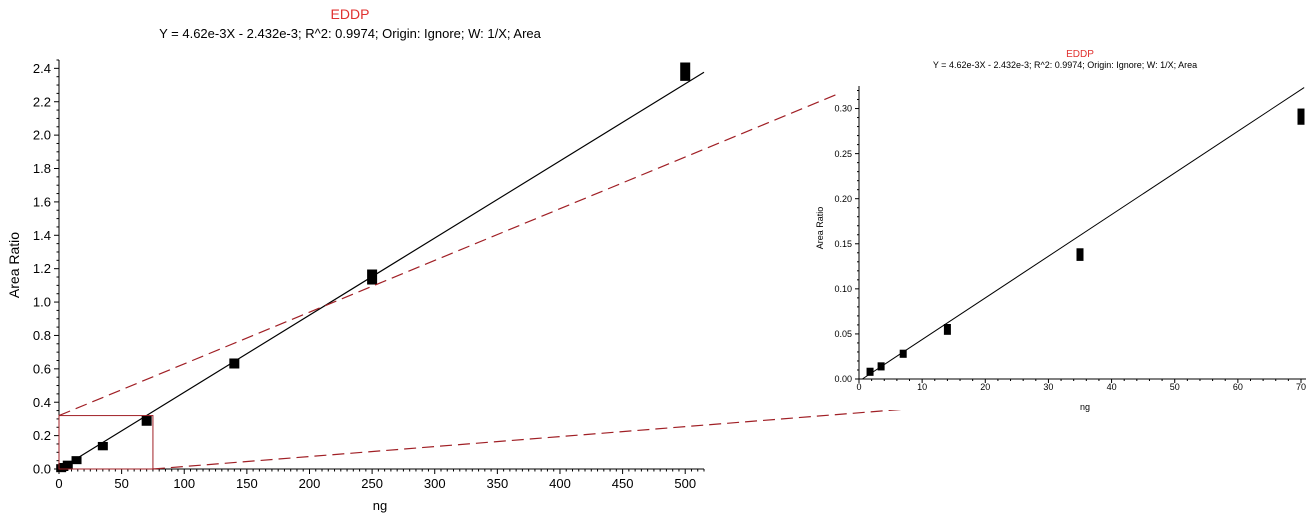 The height and width of the screenshot is (519, 1306). Describe the element at coordinates (42, 268) in the screenshot. I see `y-tick-label: 1.2` at that location.